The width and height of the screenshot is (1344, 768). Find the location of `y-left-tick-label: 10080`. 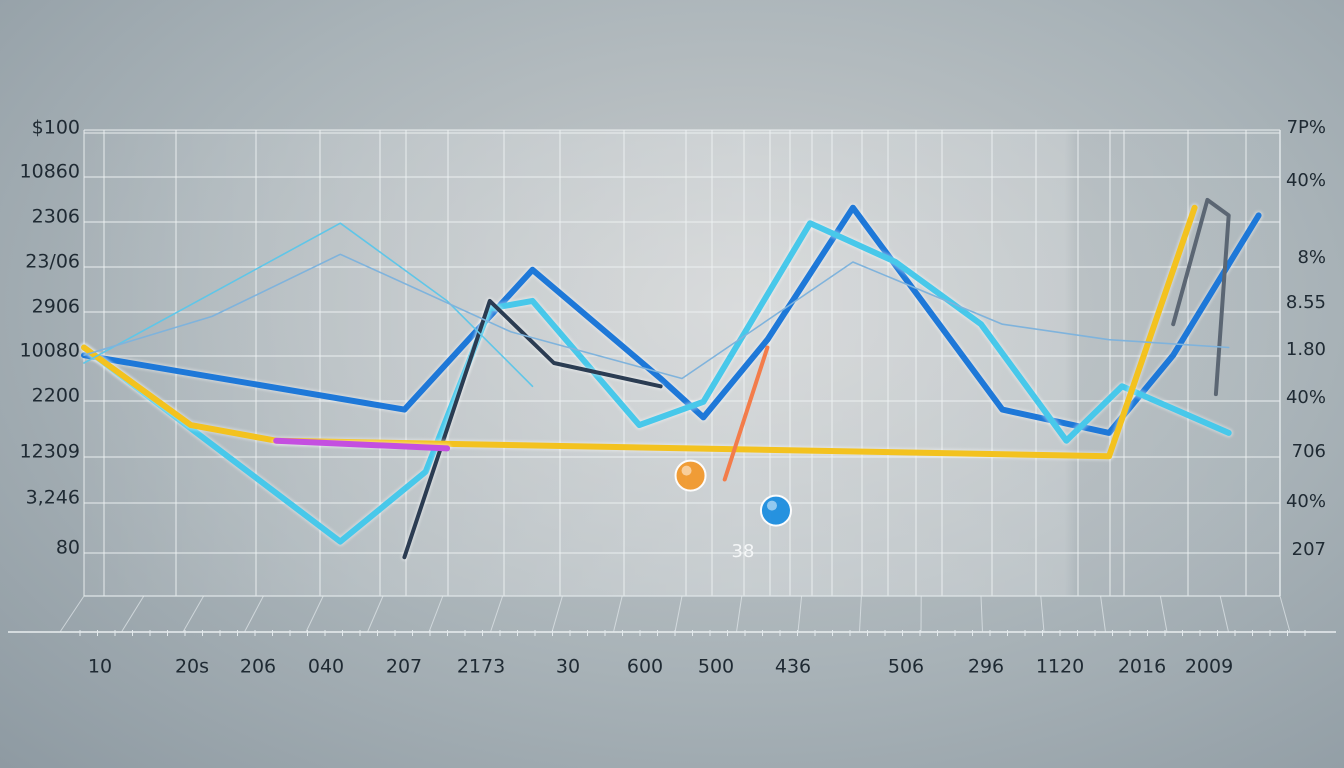

y-left-tick-label: 10080 is located at coordinates (50, 351).